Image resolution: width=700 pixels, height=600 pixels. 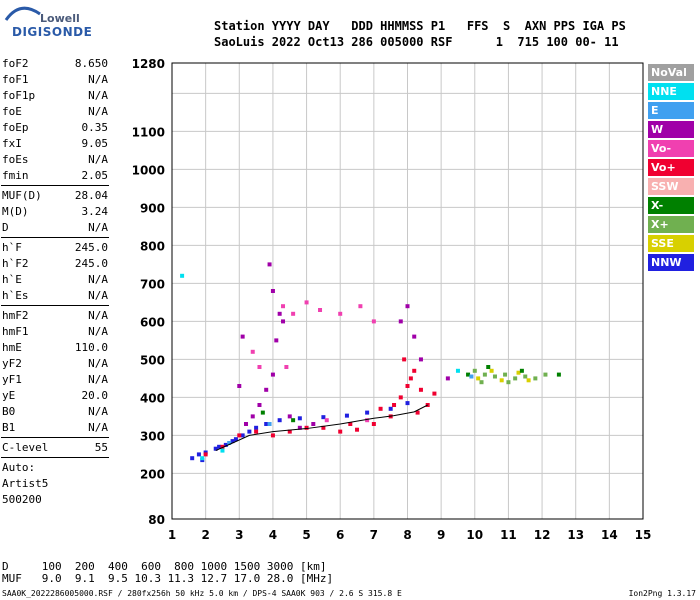 What do you see at coordinates (25, 483) in the screenshot?
I see `param-label: Artist5` at bounding box center [25, 483].